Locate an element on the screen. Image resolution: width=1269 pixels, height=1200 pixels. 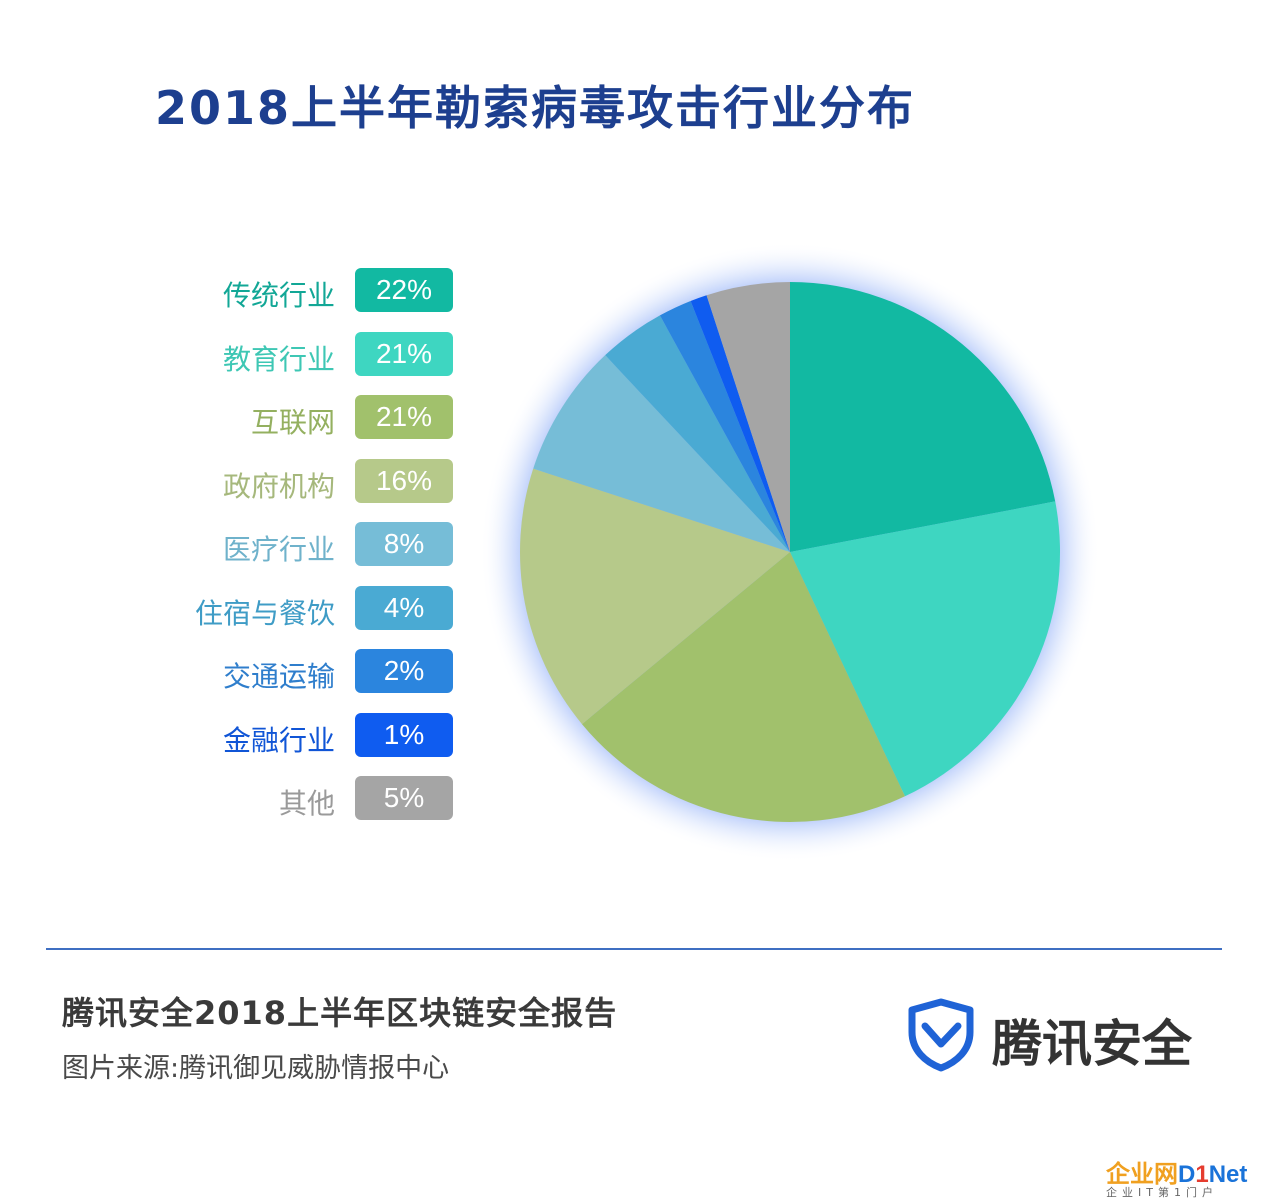
image-source: 图片来源:腾讯御见威胁情报中心 is located at coordinates (256, 1068).